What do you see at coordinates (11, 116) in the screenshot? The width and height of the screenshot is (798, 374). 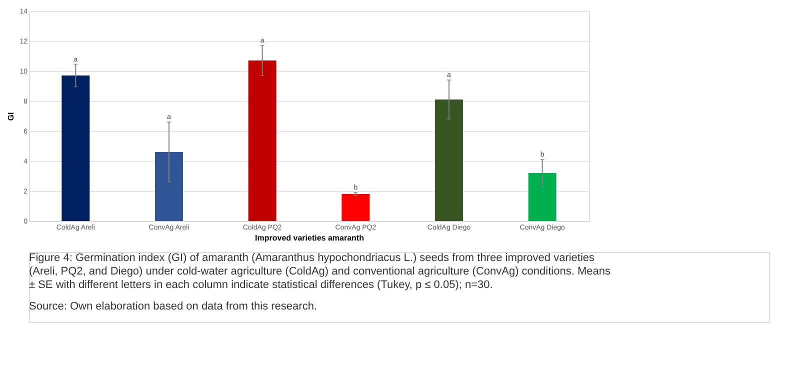 I see `y-axis-title: GI` at bounding box center [11, 116].